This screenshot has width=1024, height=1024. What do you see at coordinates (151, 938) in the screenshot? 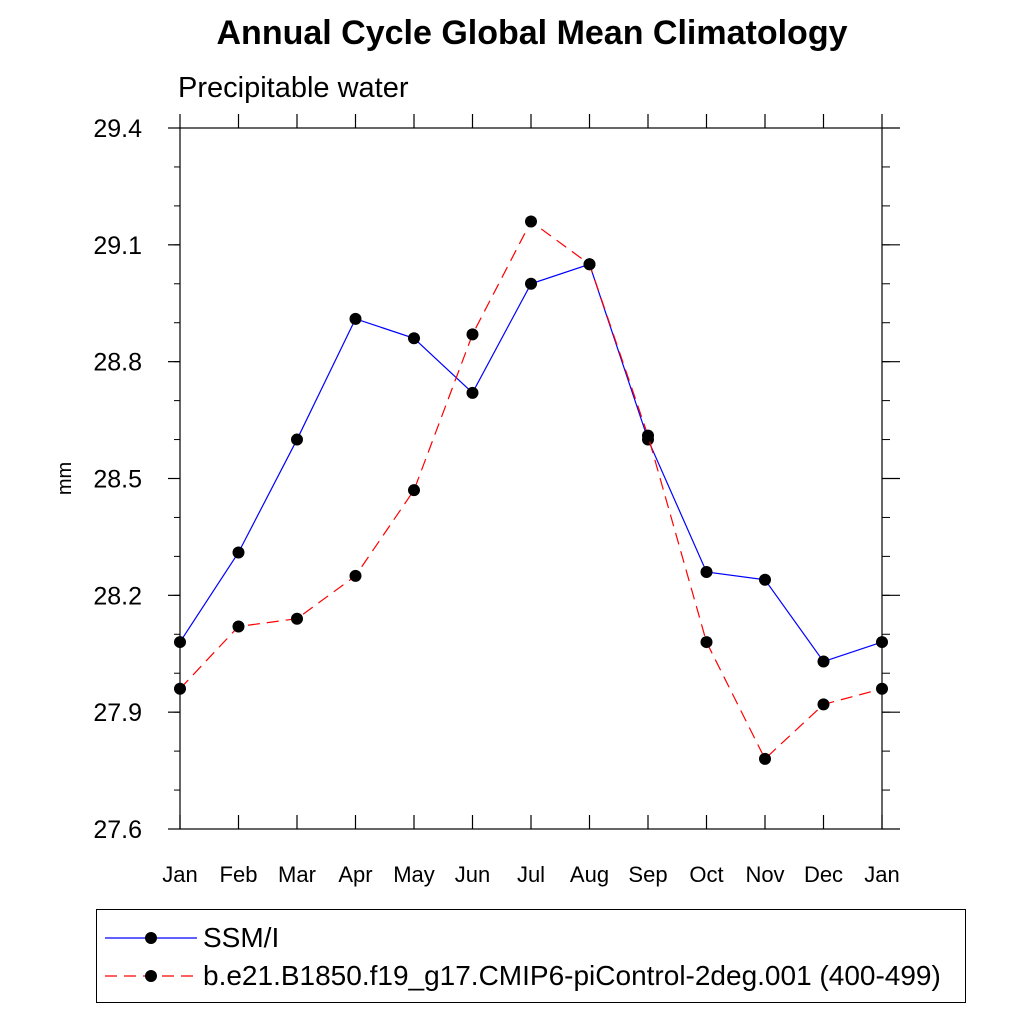
I see `legend-swatch-ssmi` at bounding box center [151, 938].